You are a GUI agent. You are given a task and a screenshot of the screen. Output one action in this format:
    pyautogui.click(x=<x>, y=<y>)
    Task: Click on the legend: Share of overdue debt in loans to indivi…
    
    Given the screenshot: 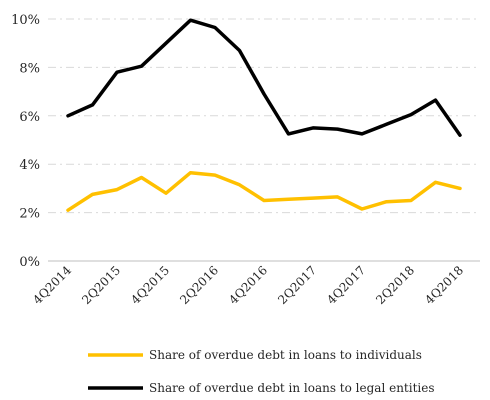 What is the action you would take?
    pyautogui.click(x=261, y=371)
    